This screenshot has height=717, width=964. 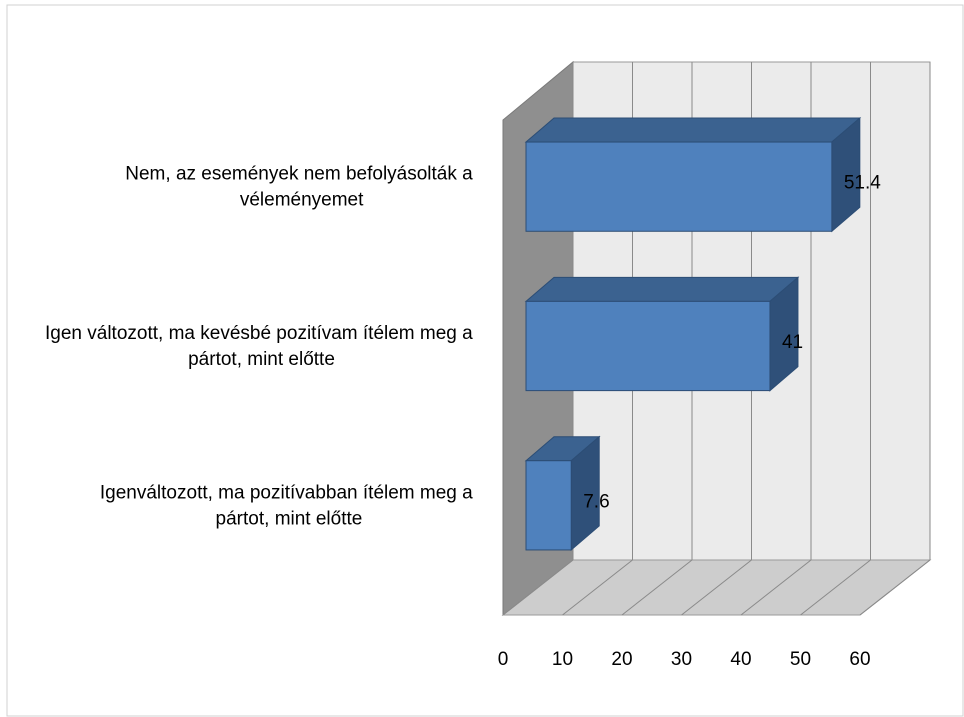 What do you see at coordinates (792, 342) in the screenshot?
I see `data-label: 41` at bounding box center [792, 342].